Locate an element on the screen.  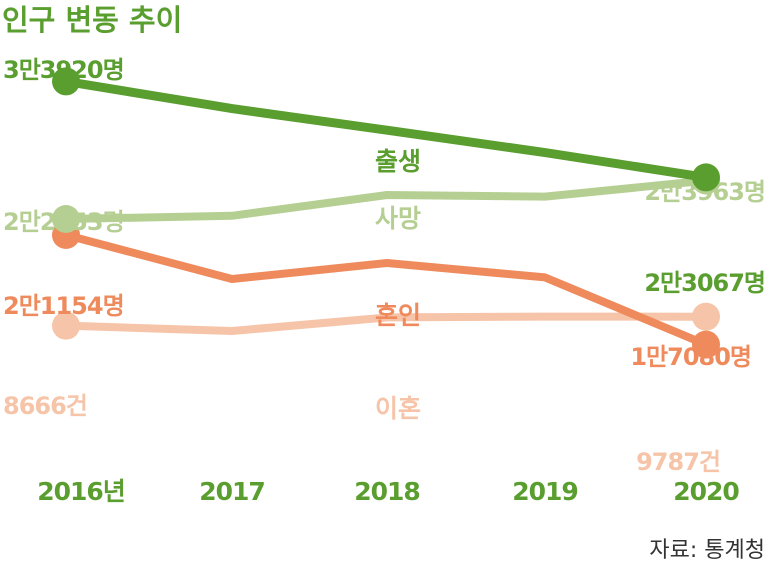
series-name-label: 사망 is located at coordinates (398, 218).